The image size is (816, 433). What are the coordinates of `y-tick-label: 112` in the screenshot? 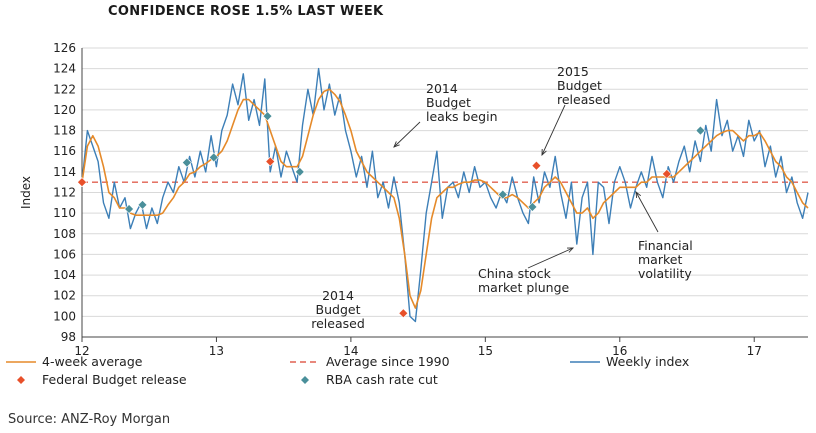 It's located at (64, 193).